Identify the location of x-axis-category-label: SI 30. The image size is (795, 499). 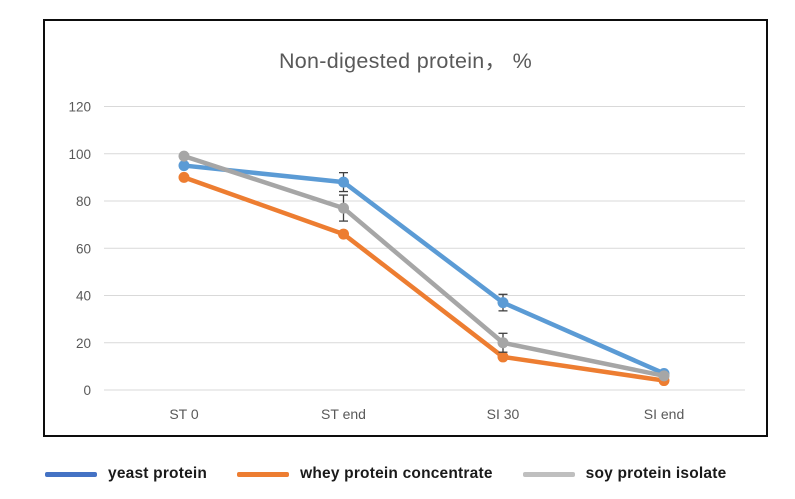
(503, 414).